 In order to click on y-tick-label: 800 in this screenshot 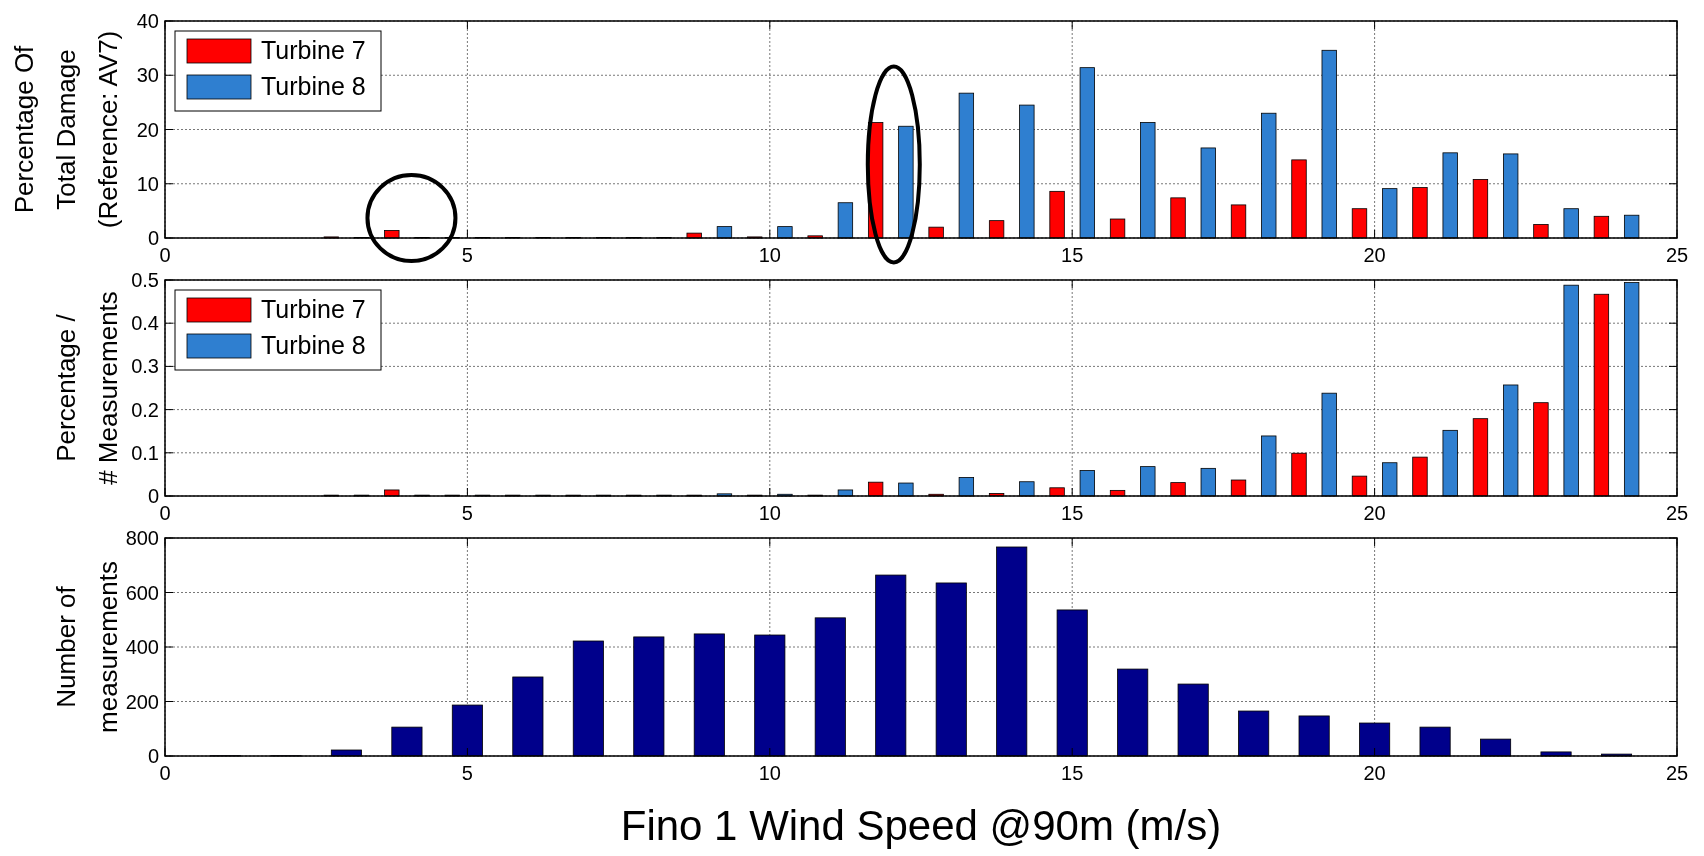, I will do `click(142, 538)`.